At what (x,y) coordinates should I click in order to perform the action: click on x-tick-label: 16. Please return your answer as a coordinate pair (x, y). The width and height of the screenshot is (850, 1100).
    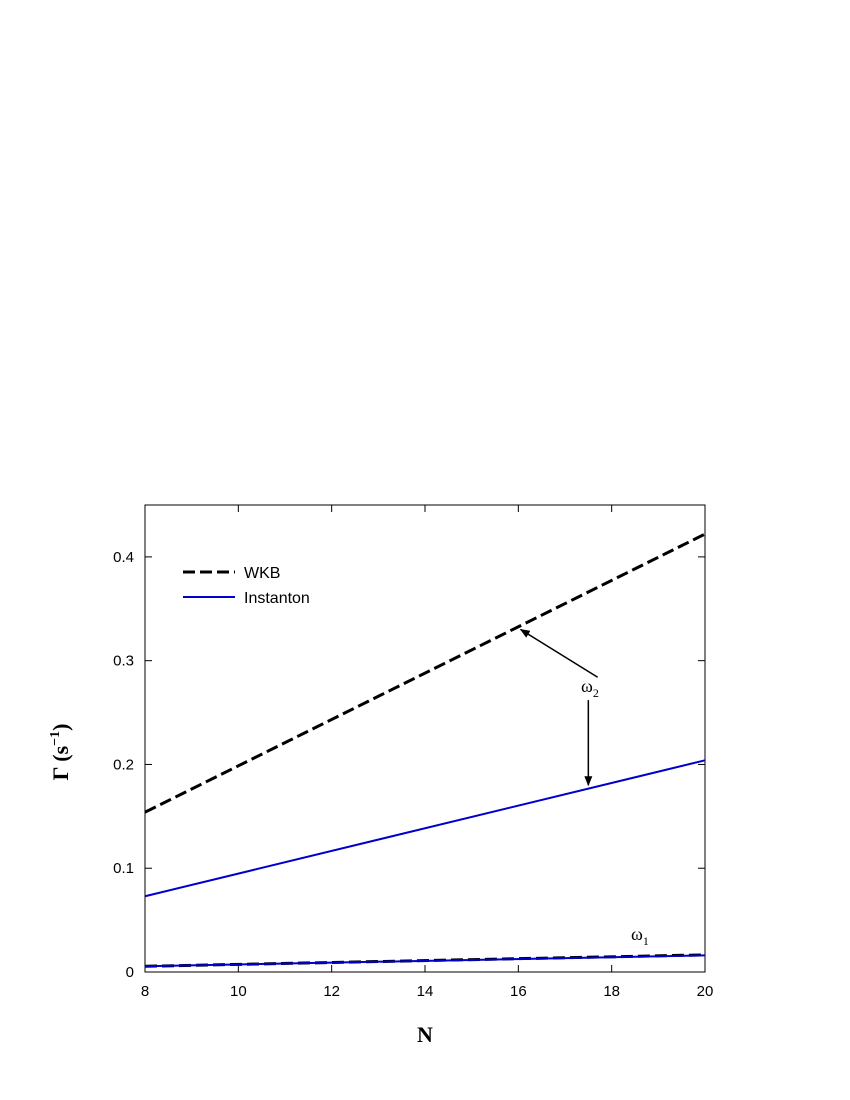
    Looking at the image, I should click on (518, 991).